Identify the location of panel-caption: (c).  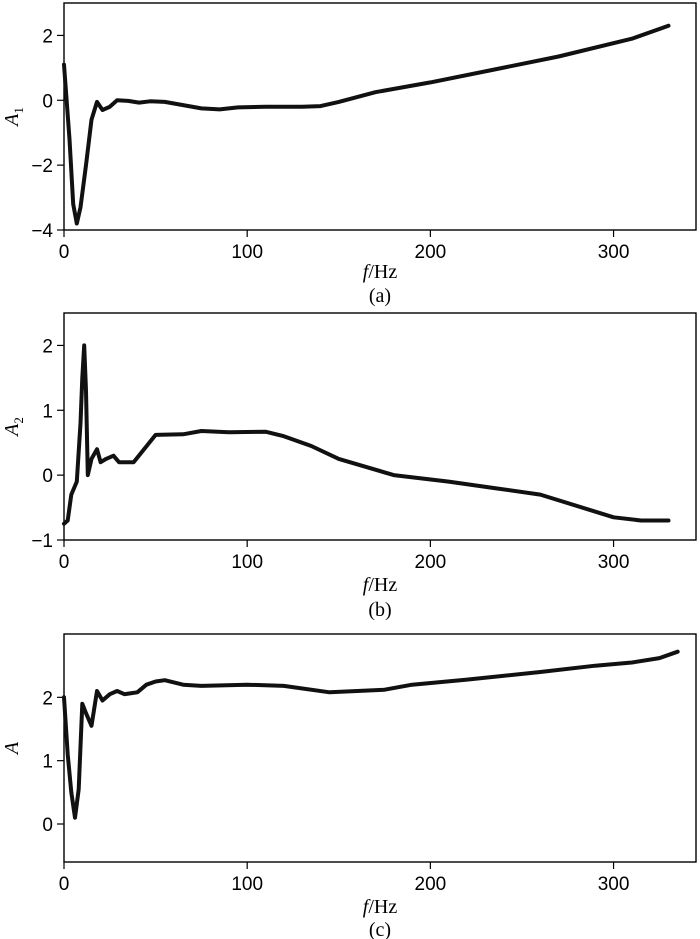
(380, 929).